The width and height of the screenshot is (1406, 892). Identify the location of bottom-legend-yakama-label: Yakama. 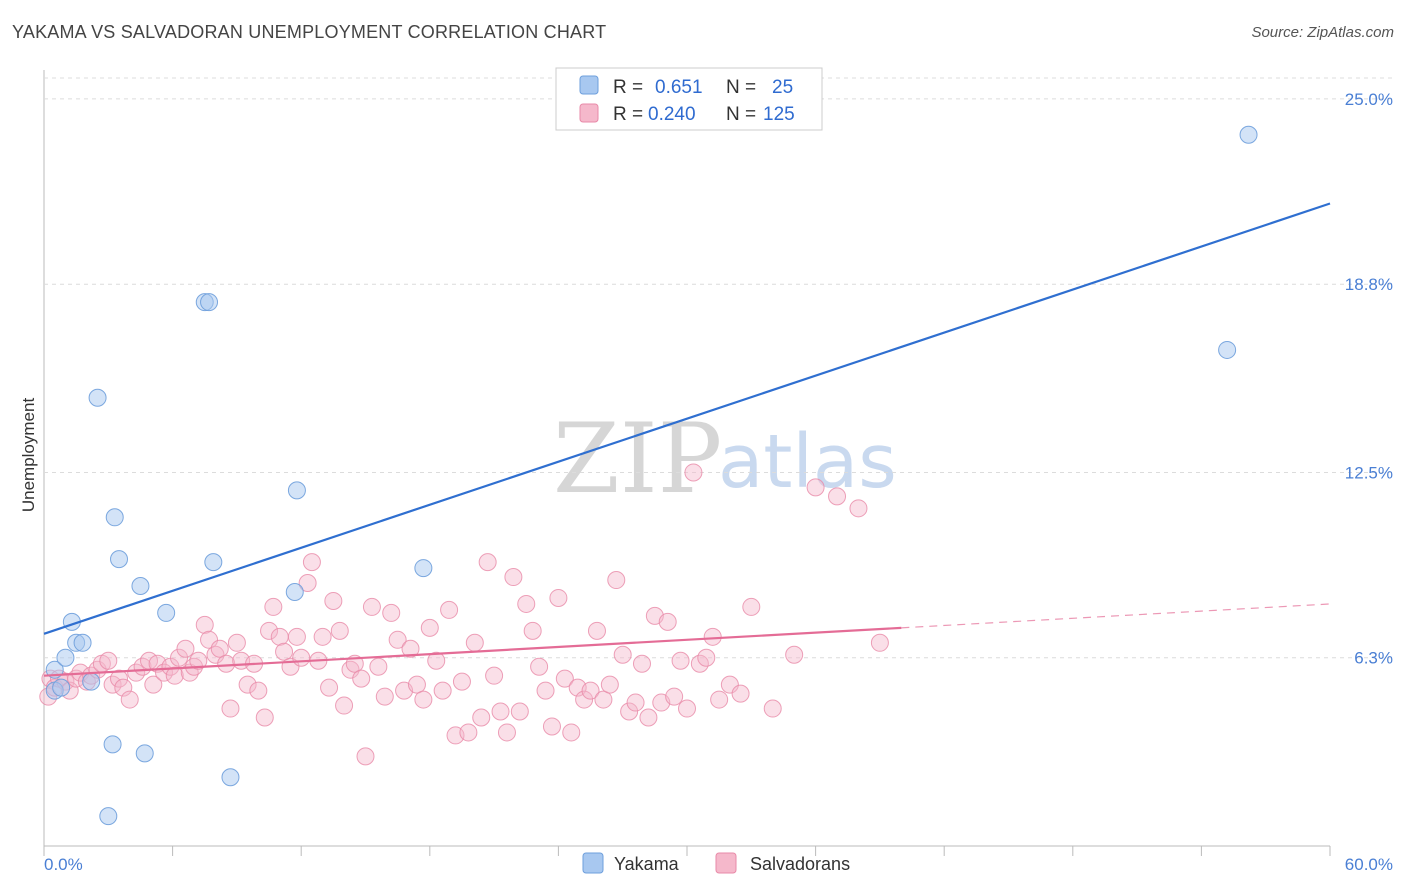
(647, 864).